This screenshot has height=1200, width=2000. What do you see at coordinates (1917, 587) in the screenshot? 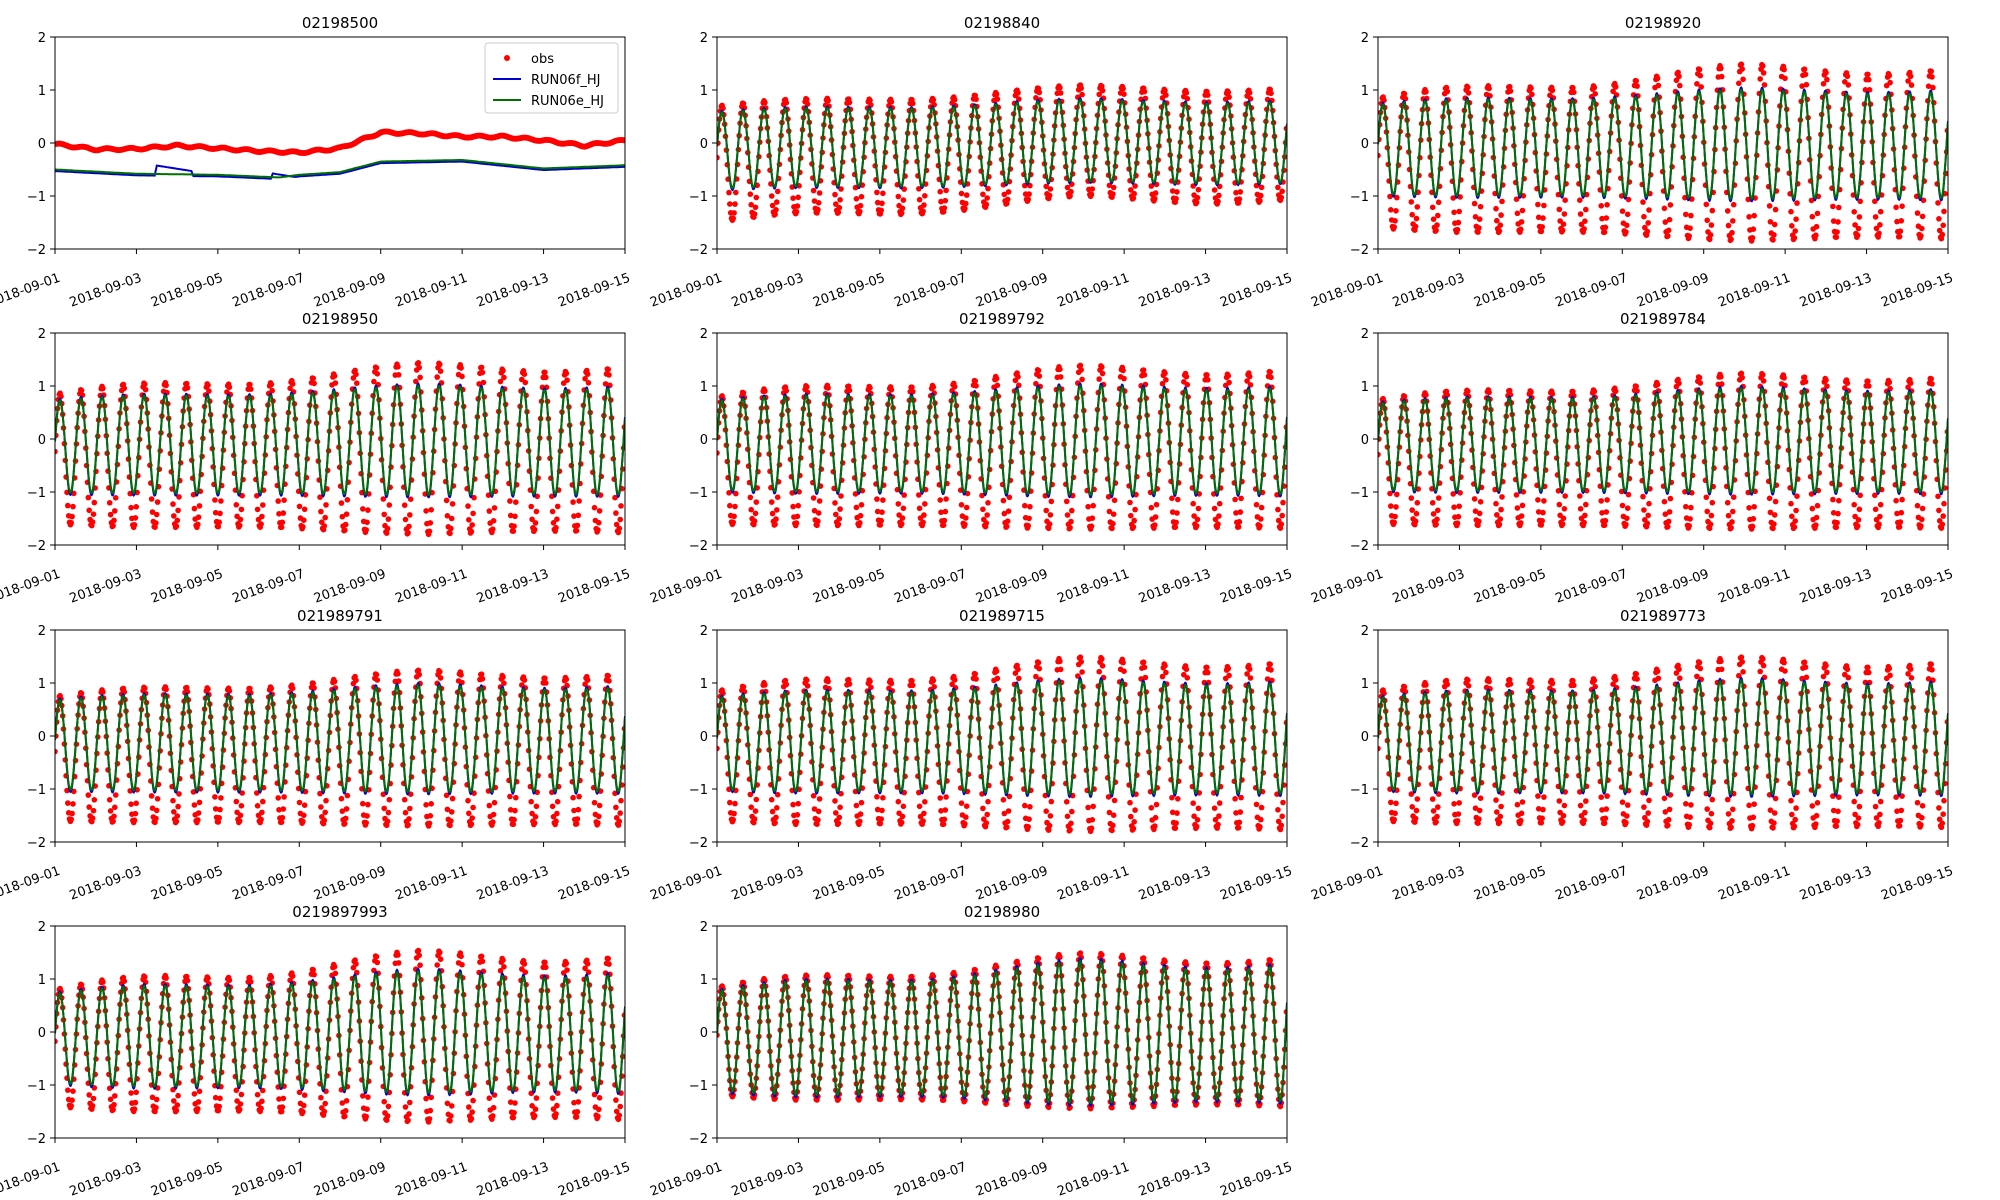
I see `x-tick-label: 2018-09-15` at bounding box center [1917, 587].